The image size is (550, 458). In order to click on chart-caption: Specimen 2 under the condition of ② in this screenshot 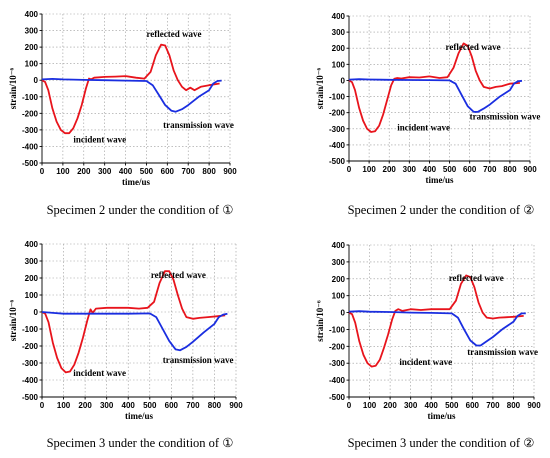, I will do `click(441, 210)`.